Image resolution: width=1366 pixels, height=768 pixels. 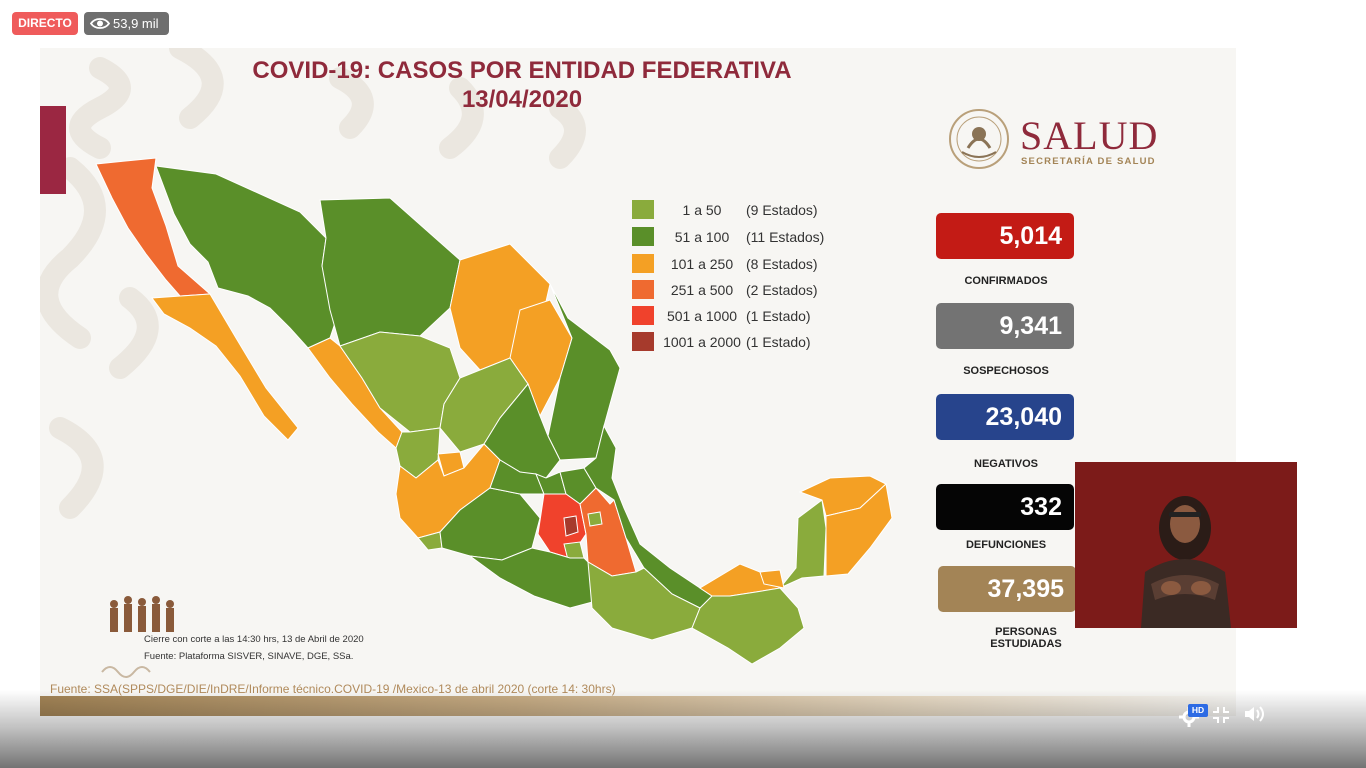 What do you see at coordinates (126, 672) in the screenshot?
I see `decorative-wave-logo` at bounding box center [126, 672].